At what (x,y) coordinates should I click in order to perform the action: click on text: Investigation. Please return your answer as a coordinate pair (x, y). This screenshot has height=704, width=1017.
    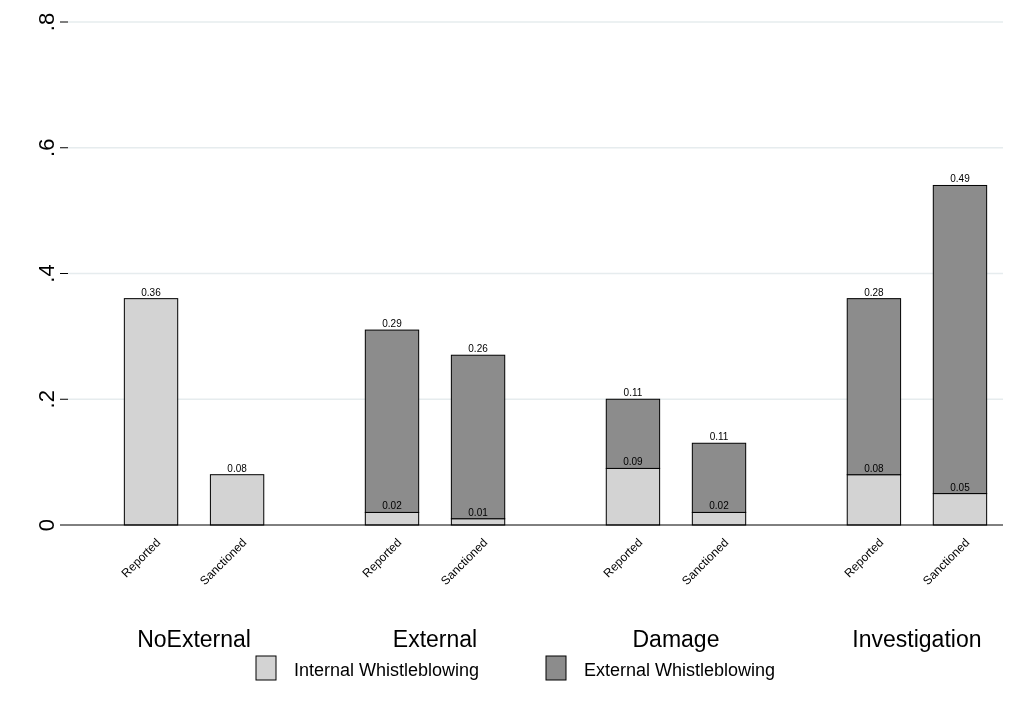
    Looking at the image, I should click on (917, 639).